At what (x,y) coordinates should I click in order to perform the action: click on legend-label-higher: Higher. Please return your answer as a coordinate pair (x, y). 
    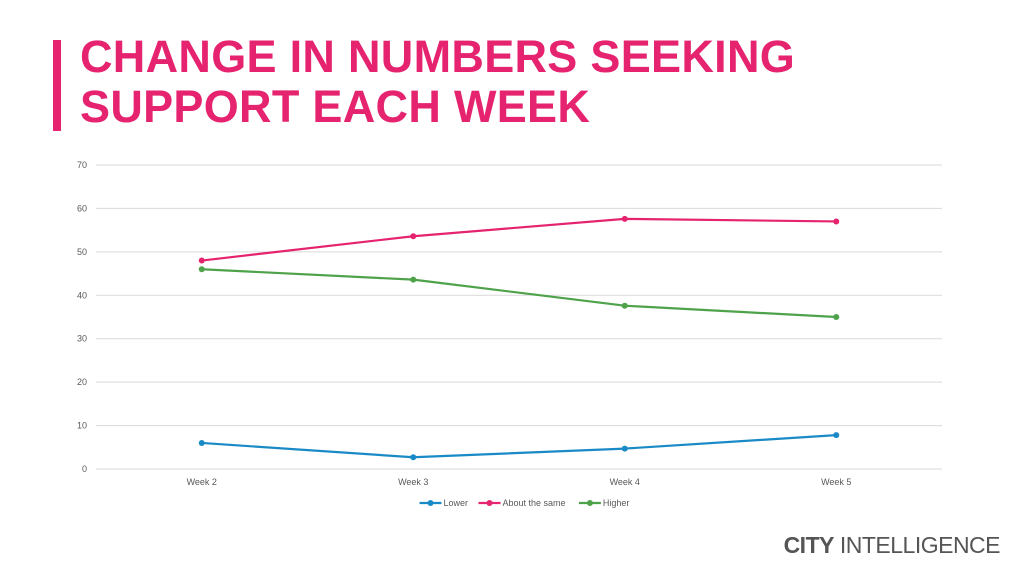
    Looking at the image, I should click on (616, 503).